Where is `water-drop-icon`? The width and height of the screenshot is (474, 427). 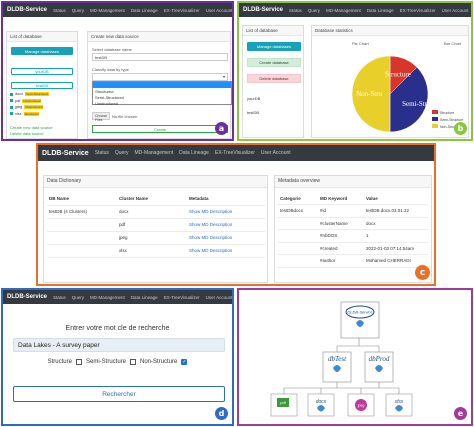
water-drop-icon is located at coordinates (321, 408).